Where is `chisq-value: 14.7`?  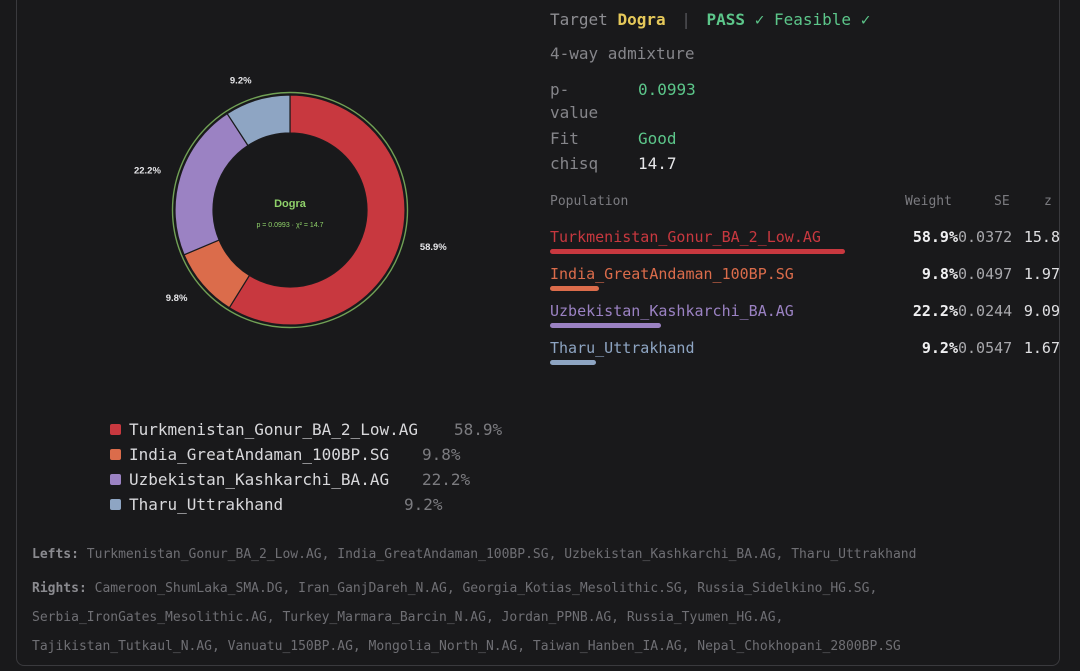 chisq-value: 14.7 is located at coordinates (657, 163).